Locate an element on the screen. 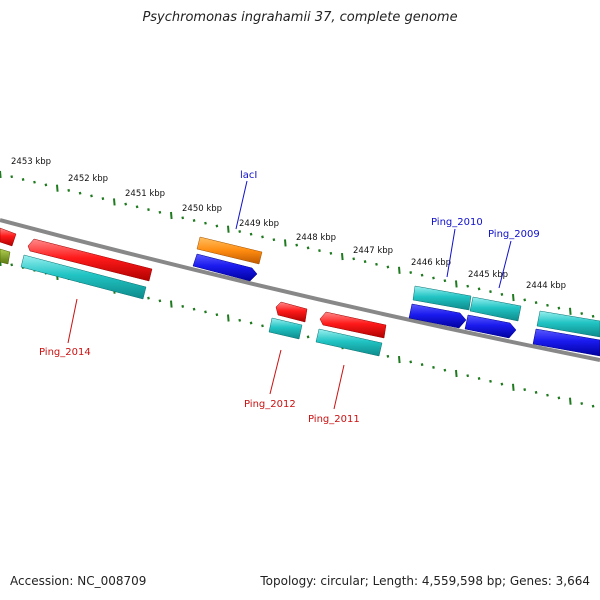 This screenshot has width=600, height=600. gene-label-ping-2011: Ping_2011 is located at coordinates (334, 419).